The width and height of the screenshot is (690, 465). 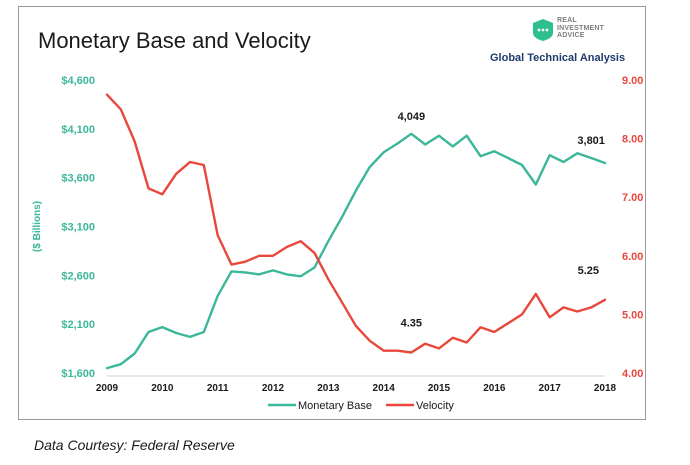 I want to click on legend-item-velocity: Velocity, so click(x=420, y=406).